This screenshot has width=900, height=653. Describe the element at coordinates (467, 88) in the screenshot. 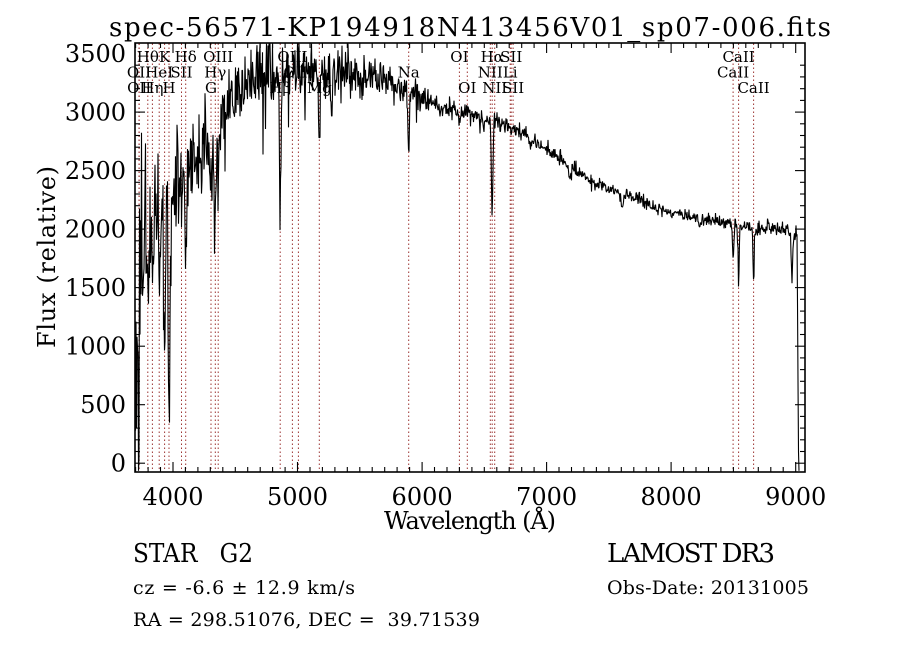

I see `line-label-oi-6363: OI` at that location.